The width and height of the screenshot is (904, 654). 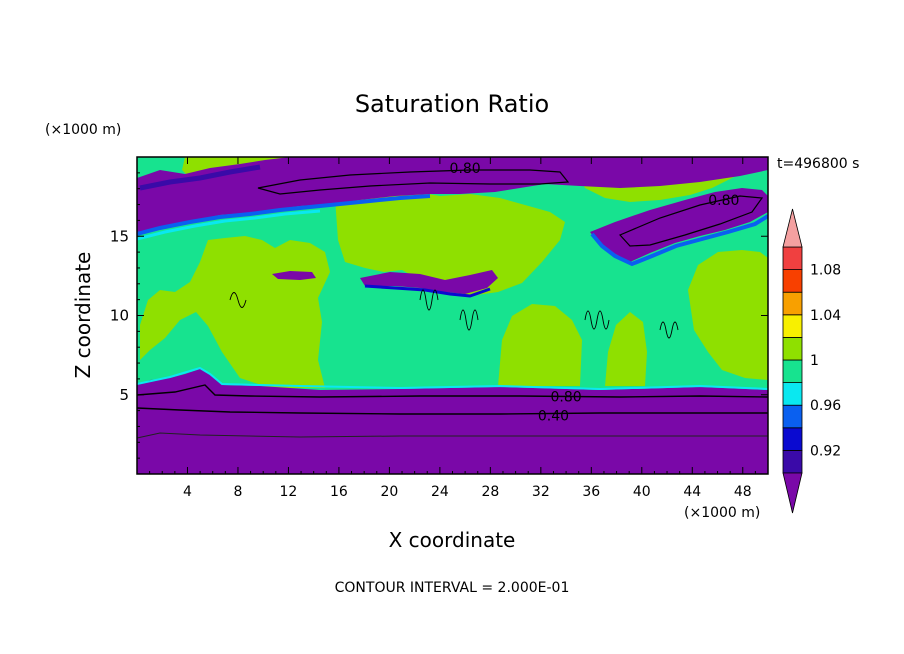 I want to click on contour-line-080-lower, so click(x=452, y=391).